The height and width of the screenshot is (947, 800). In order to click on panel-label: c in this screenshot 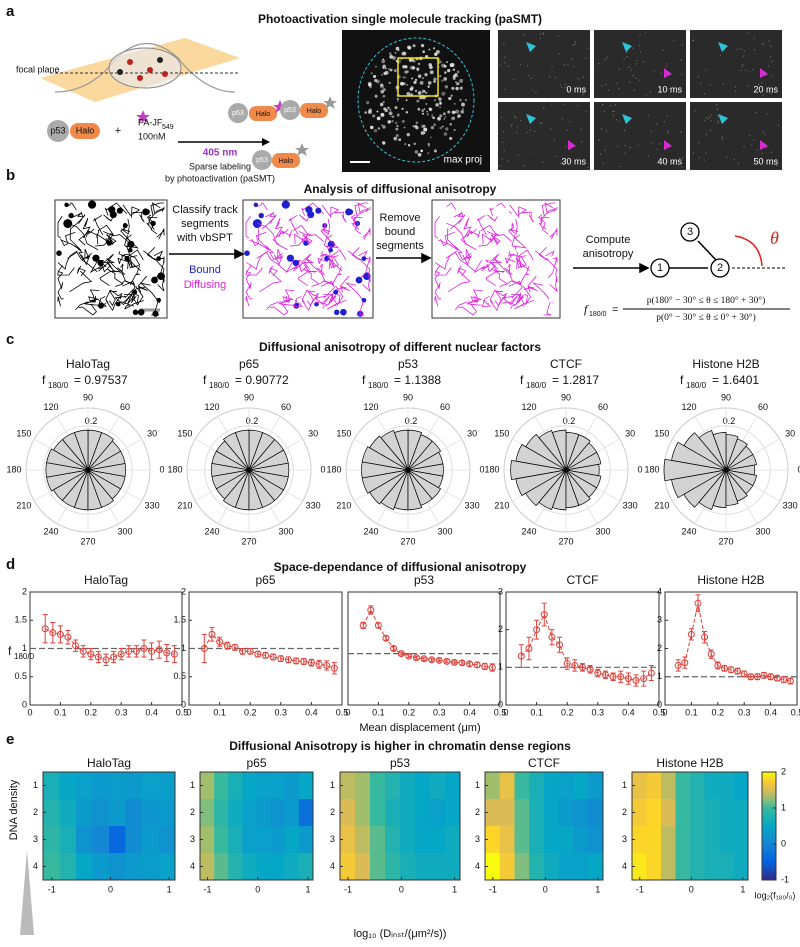, I will do `click(10, 339)`.